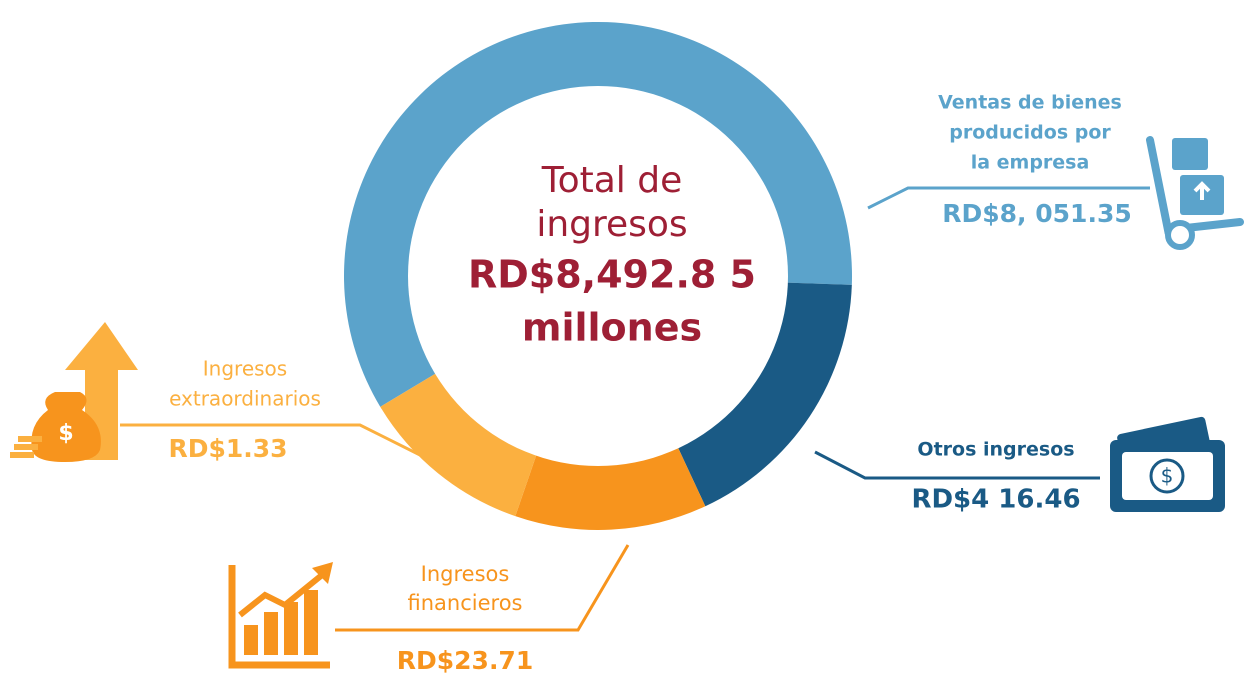 This screenshot has height=673, width=1244. I want to click on item-label: financieros, so click(465, 603).